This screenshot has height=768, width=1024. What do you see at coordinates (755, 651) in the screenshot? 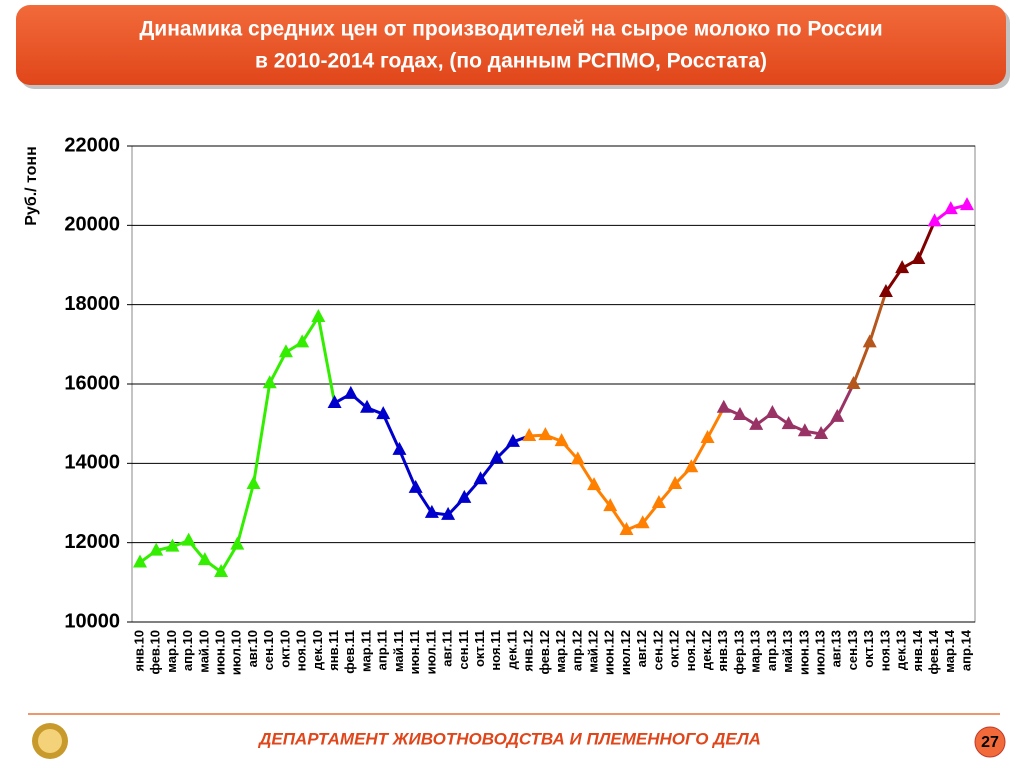
I see `x-tick-label: мар.13` at bounding box center [755, 651].